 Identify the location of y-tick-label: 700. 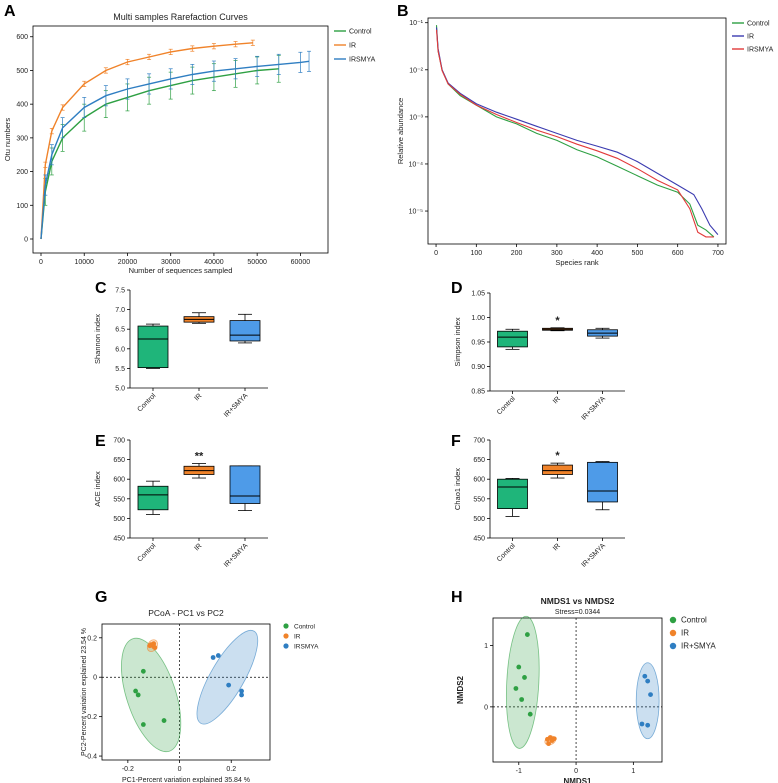
(479, 441).